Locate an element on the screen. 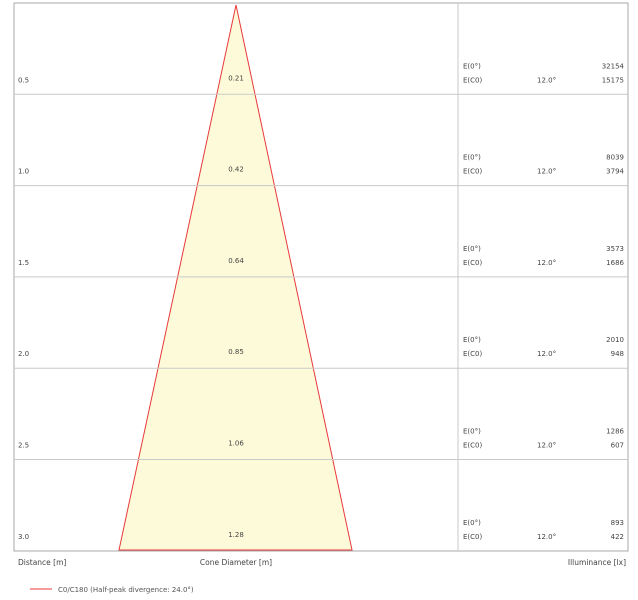  distance-value: 3.0 is located at coordinates (23, 537).